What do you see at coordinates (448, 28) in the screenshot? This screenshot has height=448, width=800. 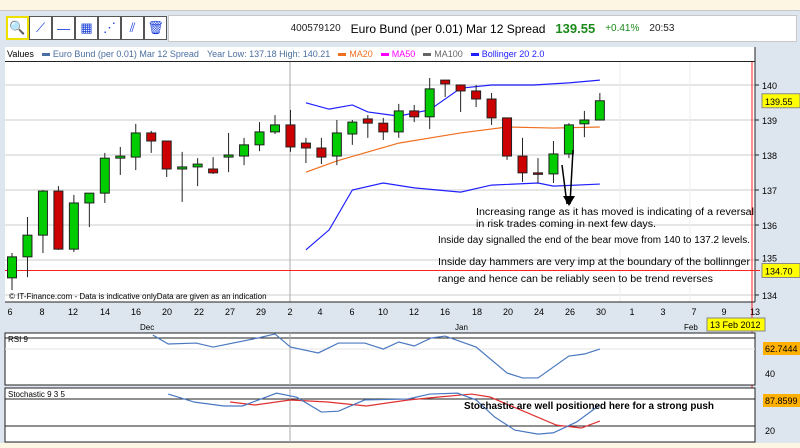 I see `instrument-name: Euro Bund (per 0.01) Mar 12 Spread` at bounding box center [448, 28].